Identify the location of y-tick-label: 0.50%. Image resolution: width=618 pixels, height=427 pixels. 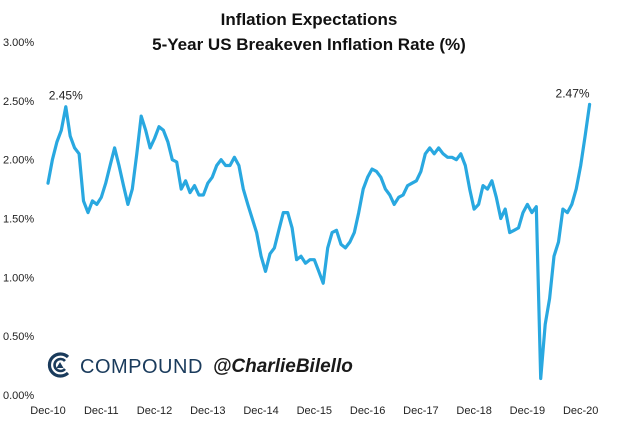
(18, 337).